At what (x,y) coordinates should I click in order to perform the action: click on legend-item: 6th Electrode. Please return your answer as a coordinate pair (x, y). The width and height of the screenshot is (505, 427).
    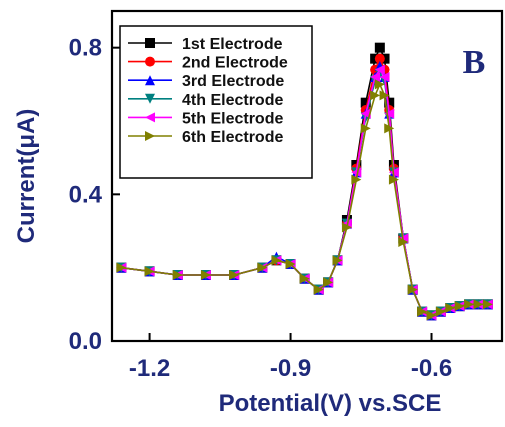
    Looking at the image, I should click on (205, 137).